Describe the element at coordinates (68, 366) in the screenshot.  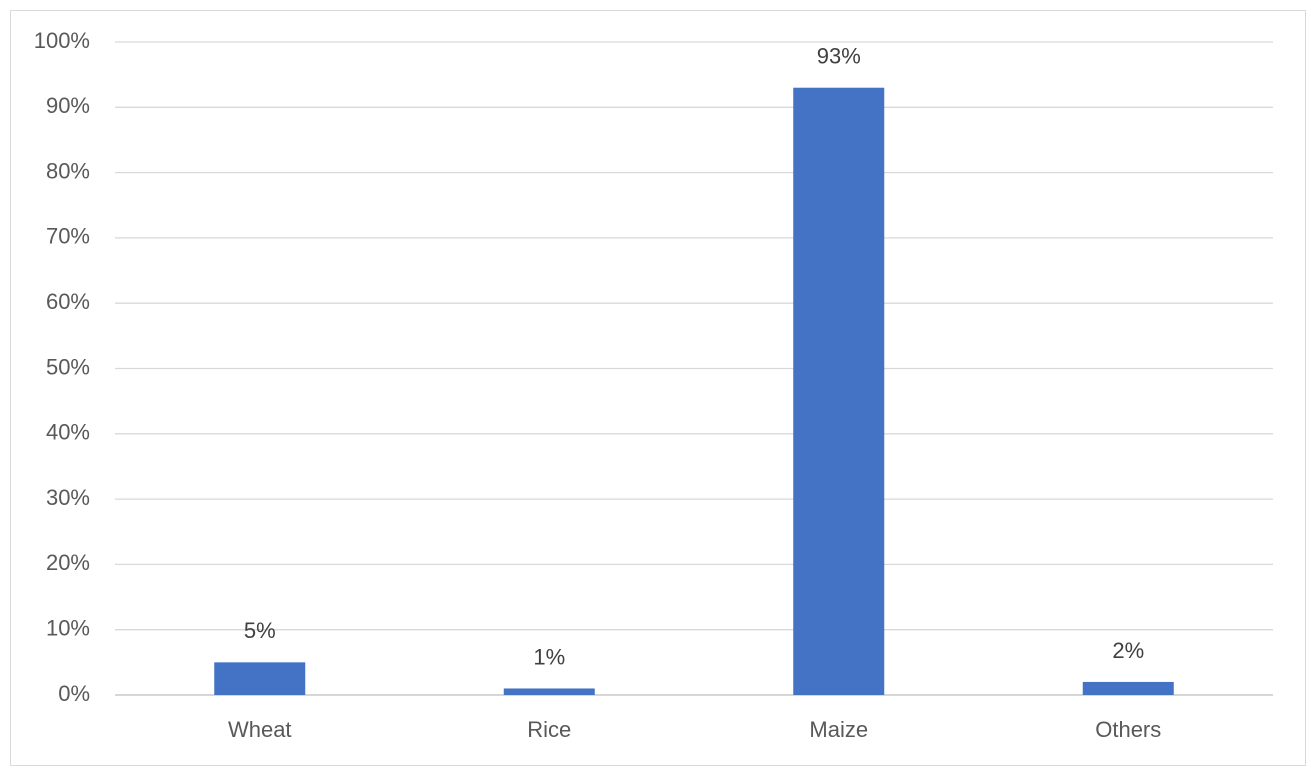
I see `y-tick-label: 50%` at that location.